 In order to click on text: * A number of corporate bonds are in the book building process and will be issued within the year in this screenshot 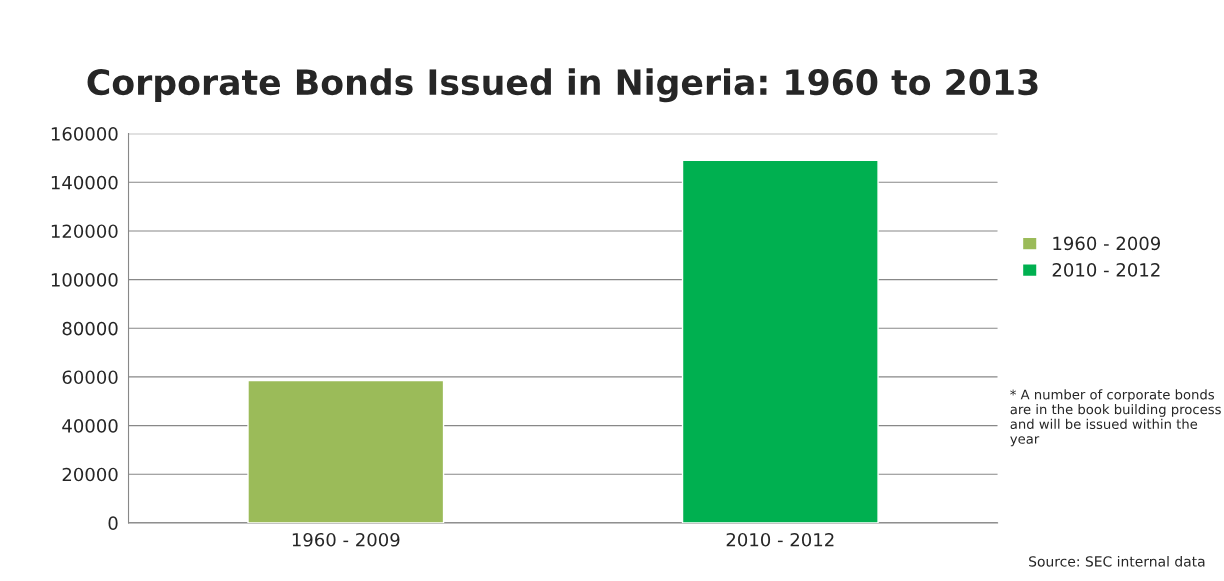, I will do `click(1115, 418)`.